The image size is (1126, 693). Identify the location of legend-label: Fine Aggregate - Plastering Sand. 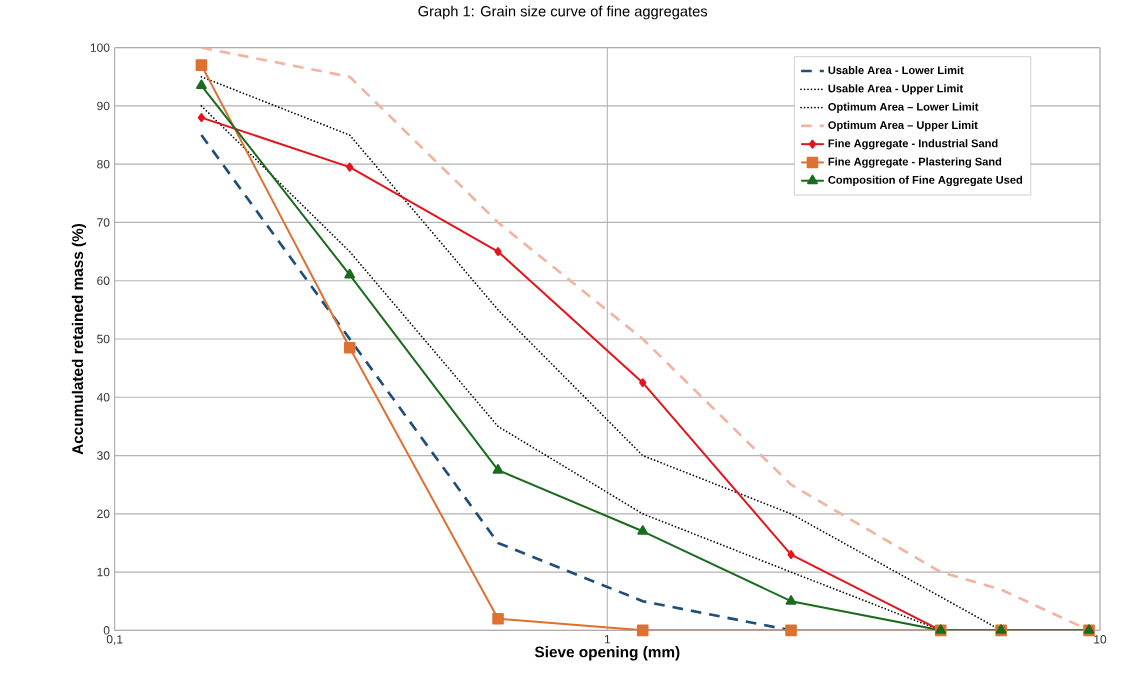
(915, 162).